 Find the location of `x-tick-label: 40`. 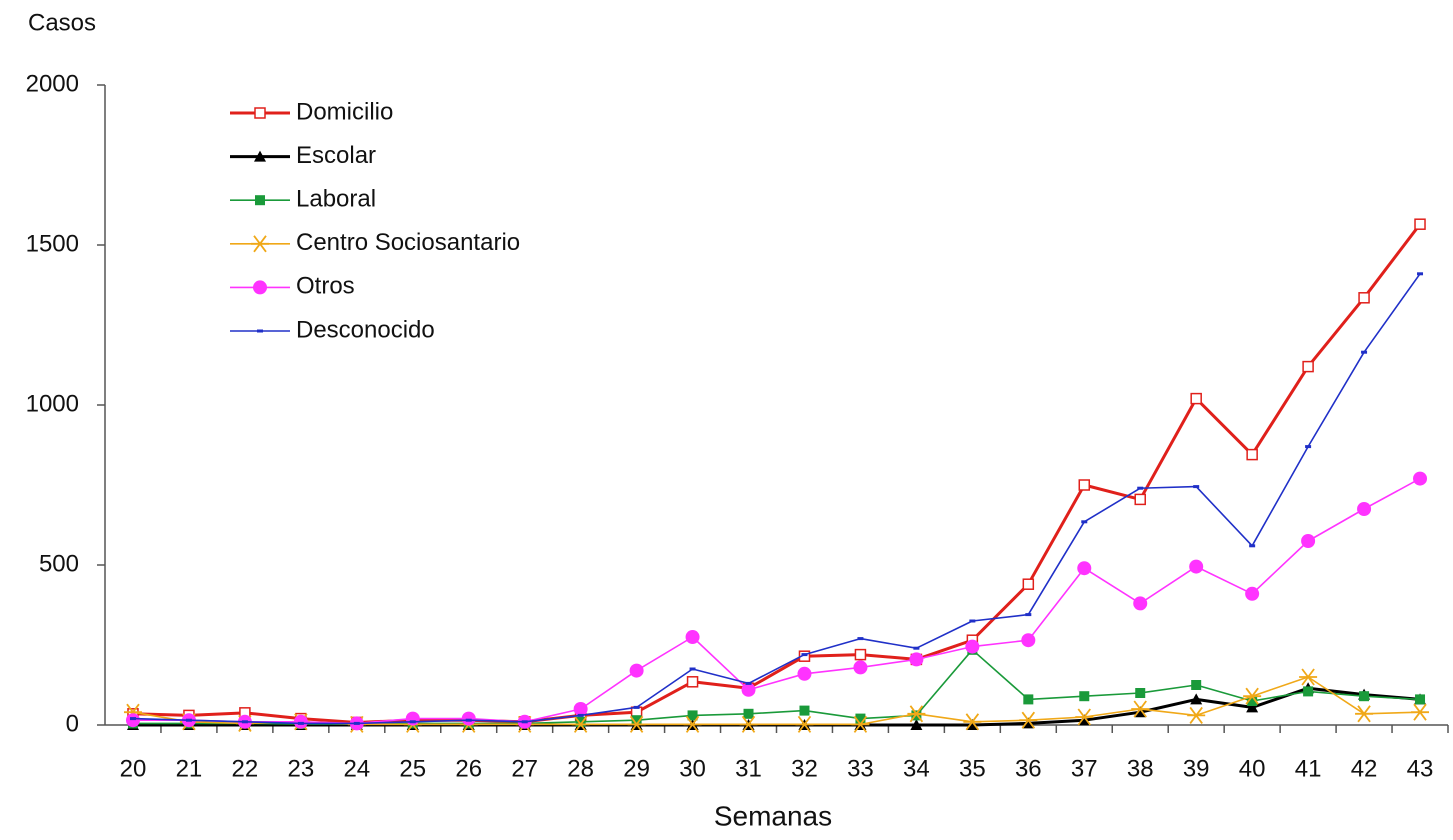

x-tick-label: 40 is located at coordinates (1252, 768).